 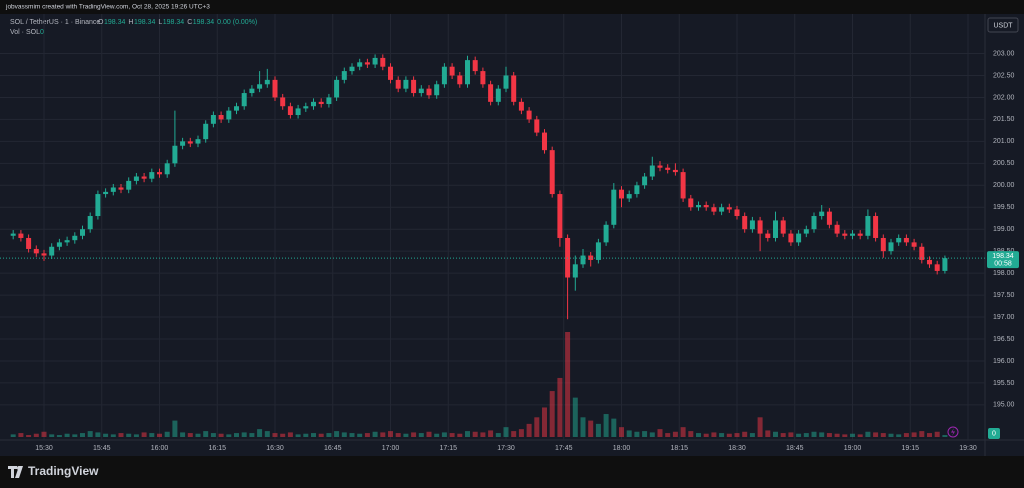 I want to click on volume-value: 0, so click(x=42, y=32).